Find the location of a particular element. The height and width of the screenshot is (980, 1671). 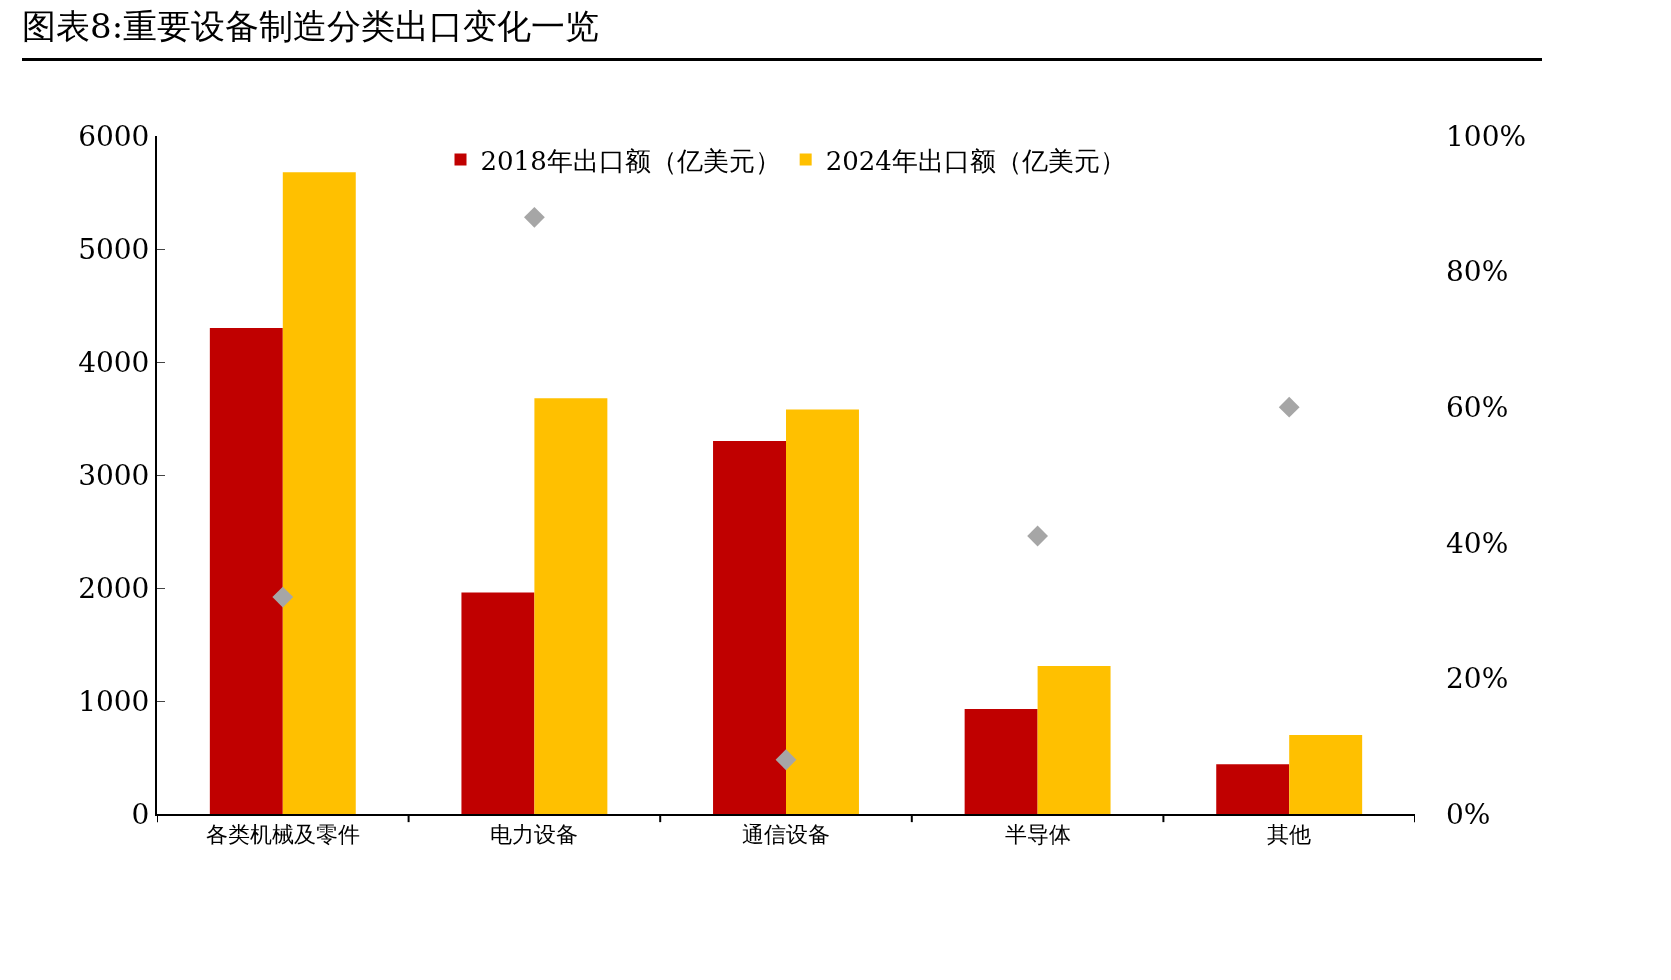

x-tick-label: 半导体 is located at coordinates (1037, 835).